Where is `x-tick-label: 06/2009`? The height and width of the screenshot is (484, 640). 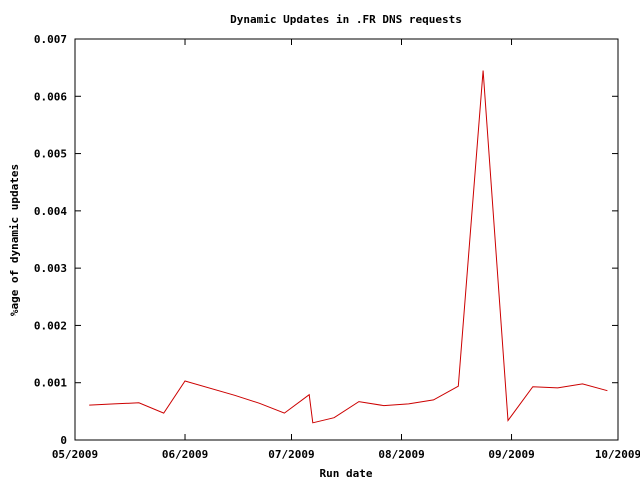 x-tick-label: 06/2009 is located at coordinates (185, 454).